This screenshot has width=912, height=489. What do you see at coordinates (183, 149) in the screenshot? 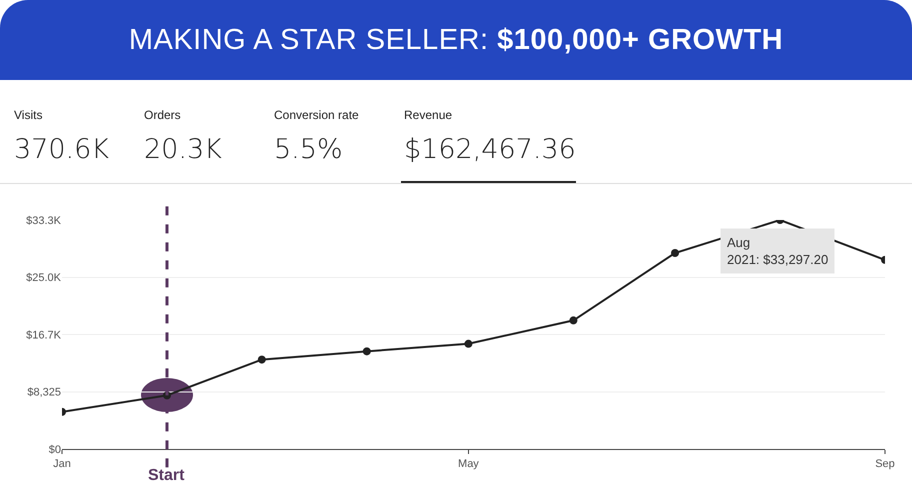
I see `text: 20.3K` at bounding box center [183, 149].